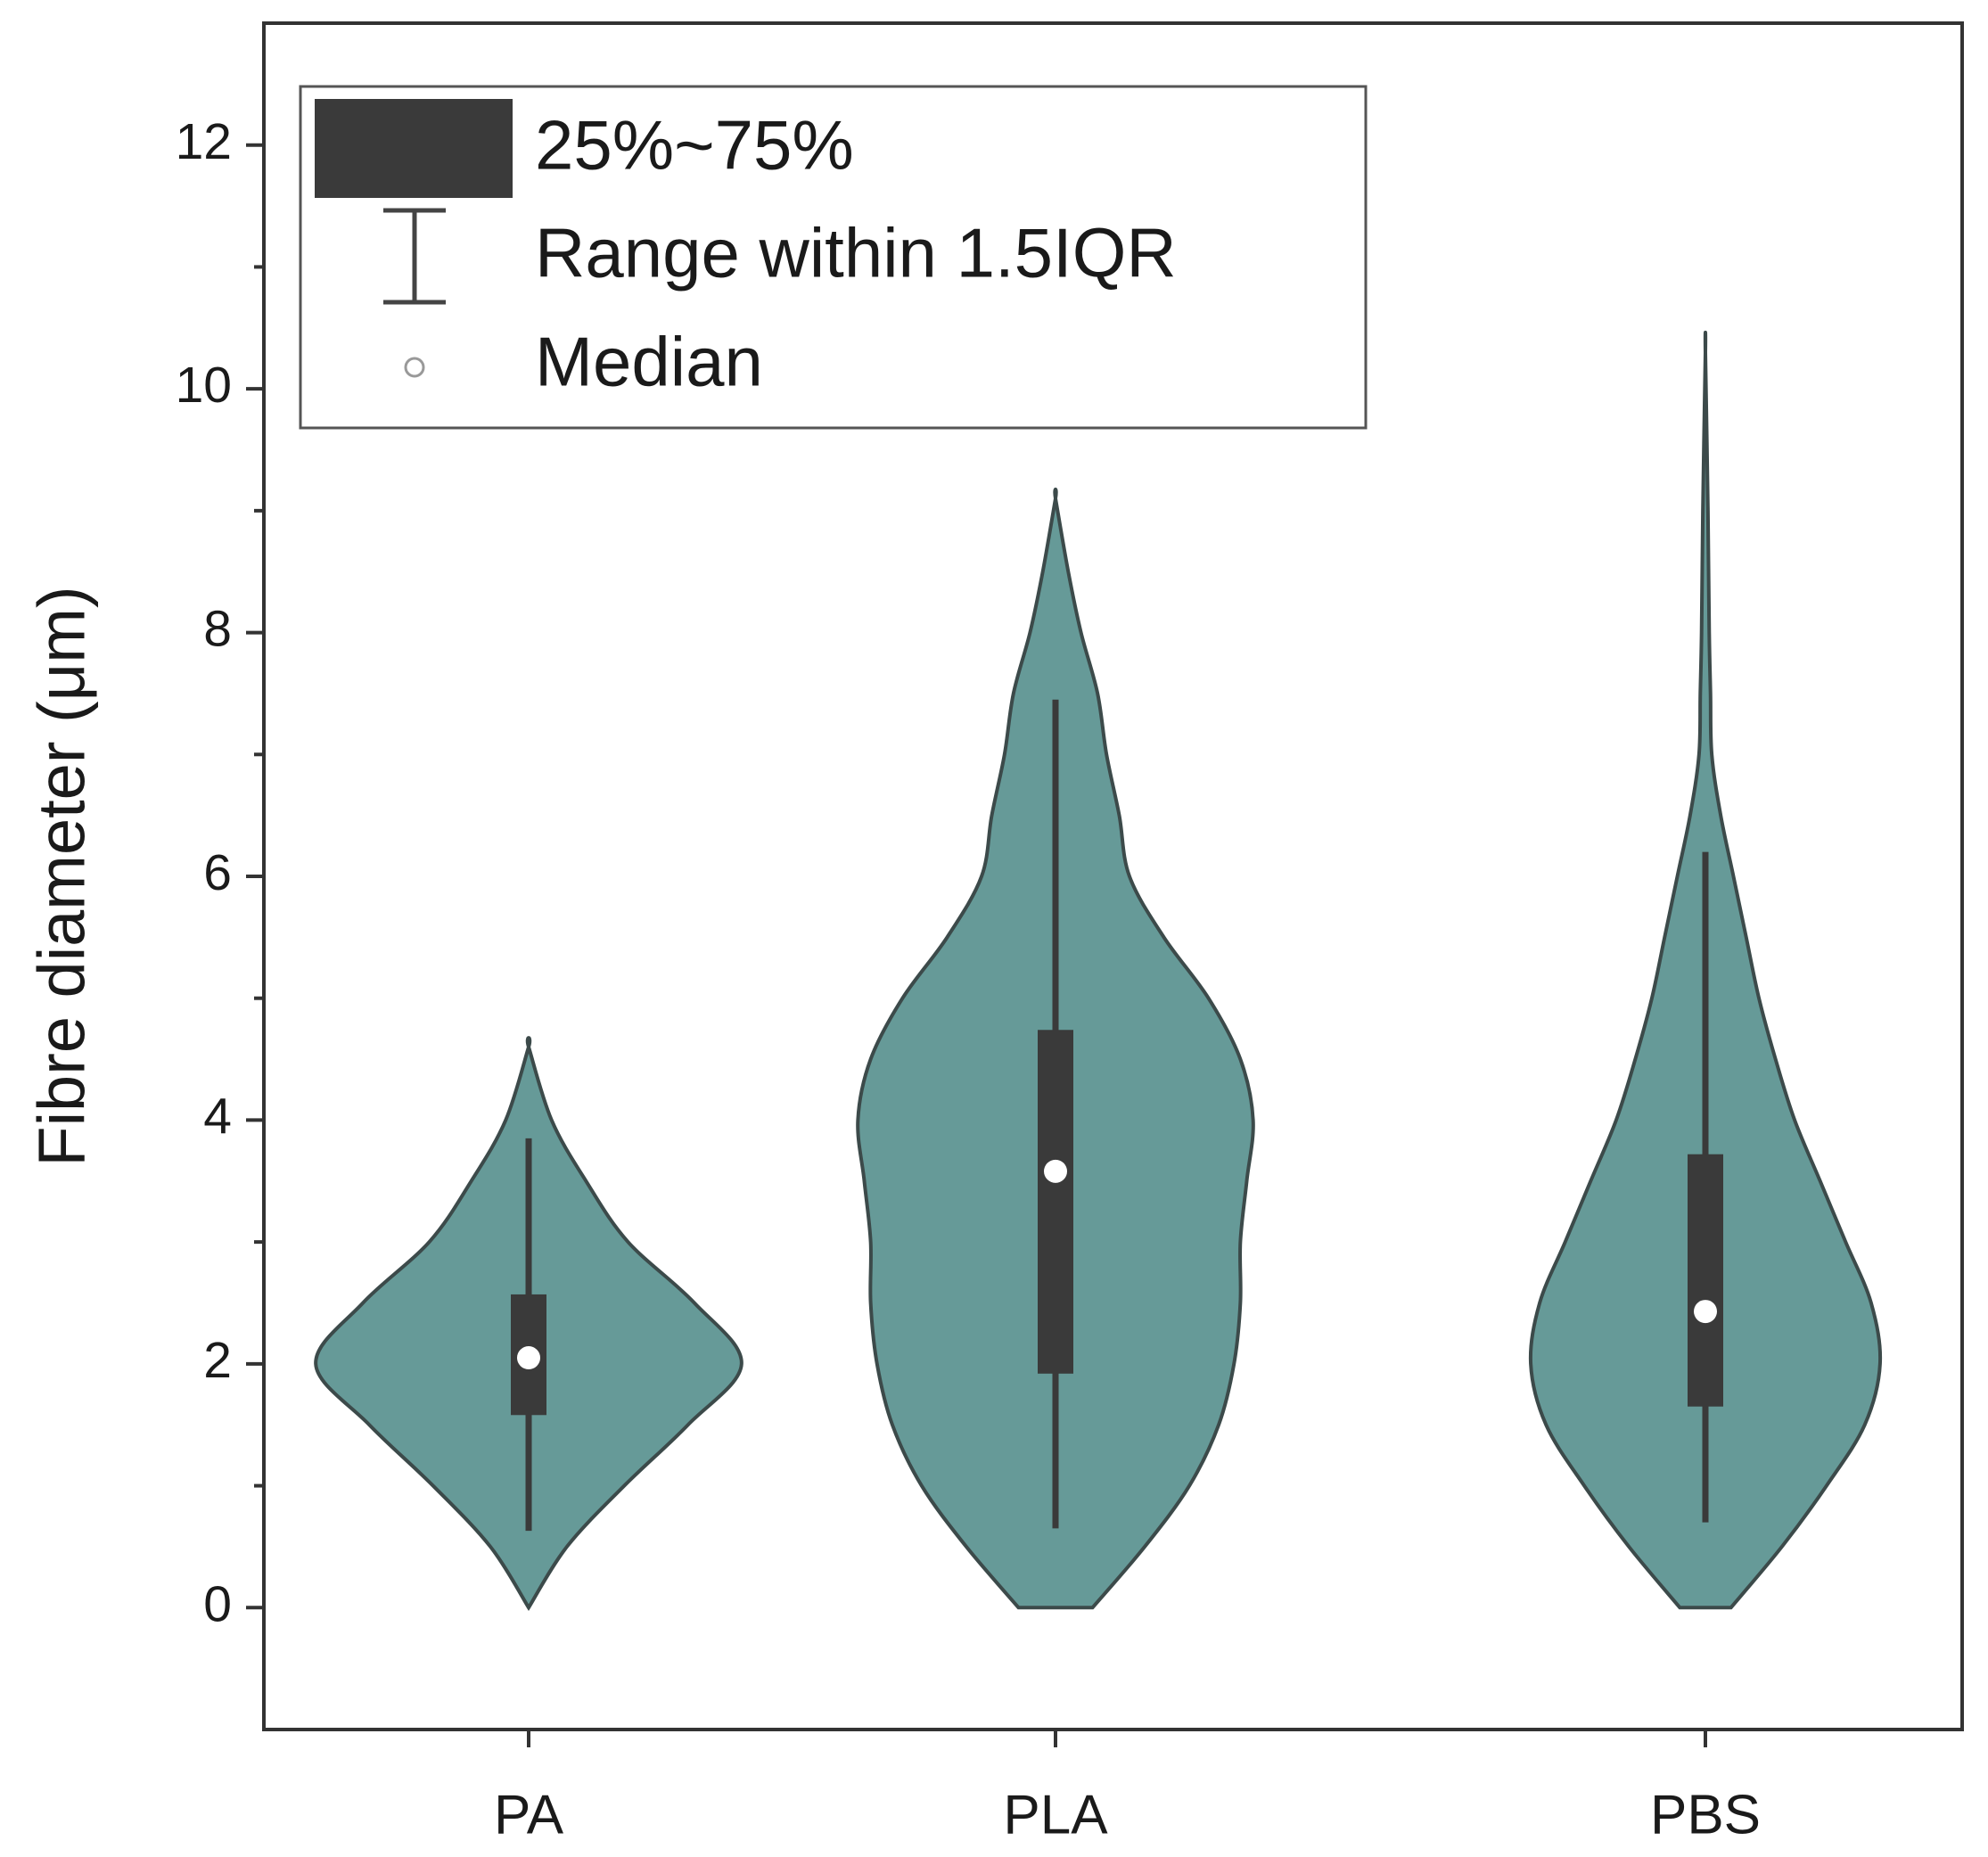 The image size is (1988, 1857). I want to click on legend-label: Range within 1.5IQR, so click(856, 253).